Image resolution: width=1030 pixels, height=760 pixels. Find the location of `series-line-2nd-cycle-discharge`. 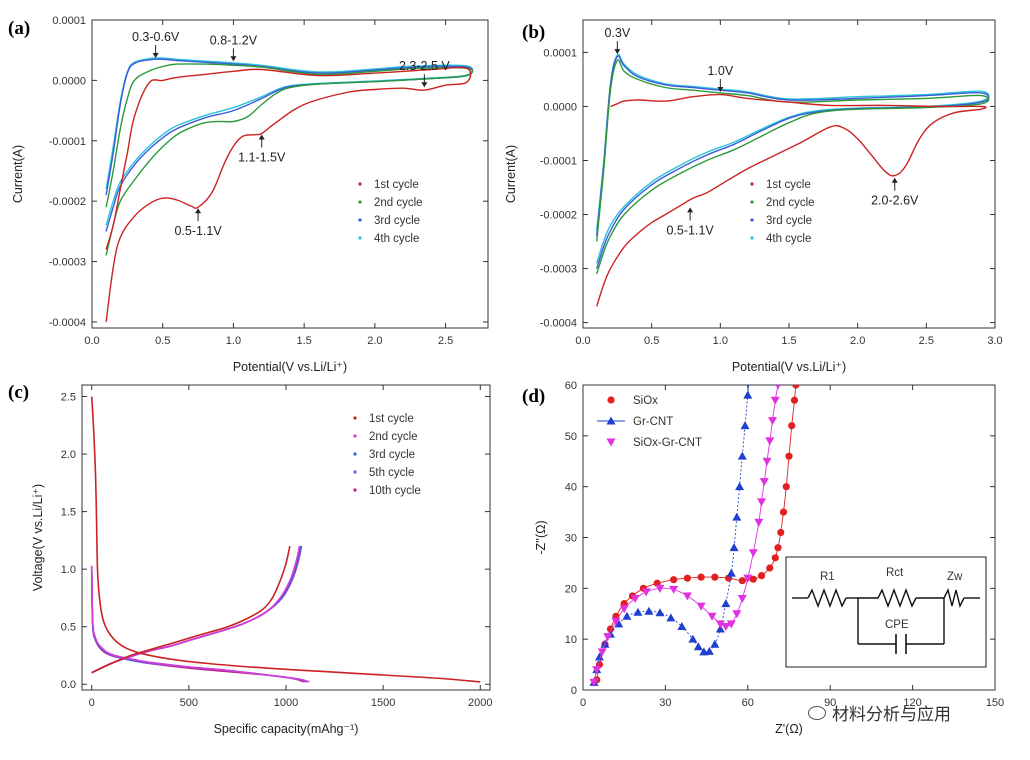

series-line-2nd-cycle-discharge is located at coordinates (200, 624).